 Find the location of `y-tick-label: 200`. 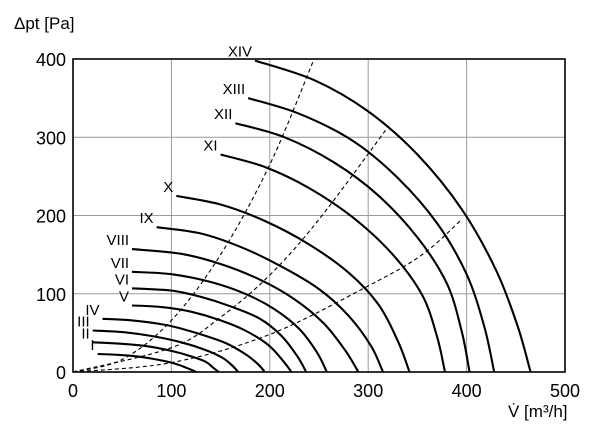

y-tick-label: 200 is located at coordinates (51, 217).